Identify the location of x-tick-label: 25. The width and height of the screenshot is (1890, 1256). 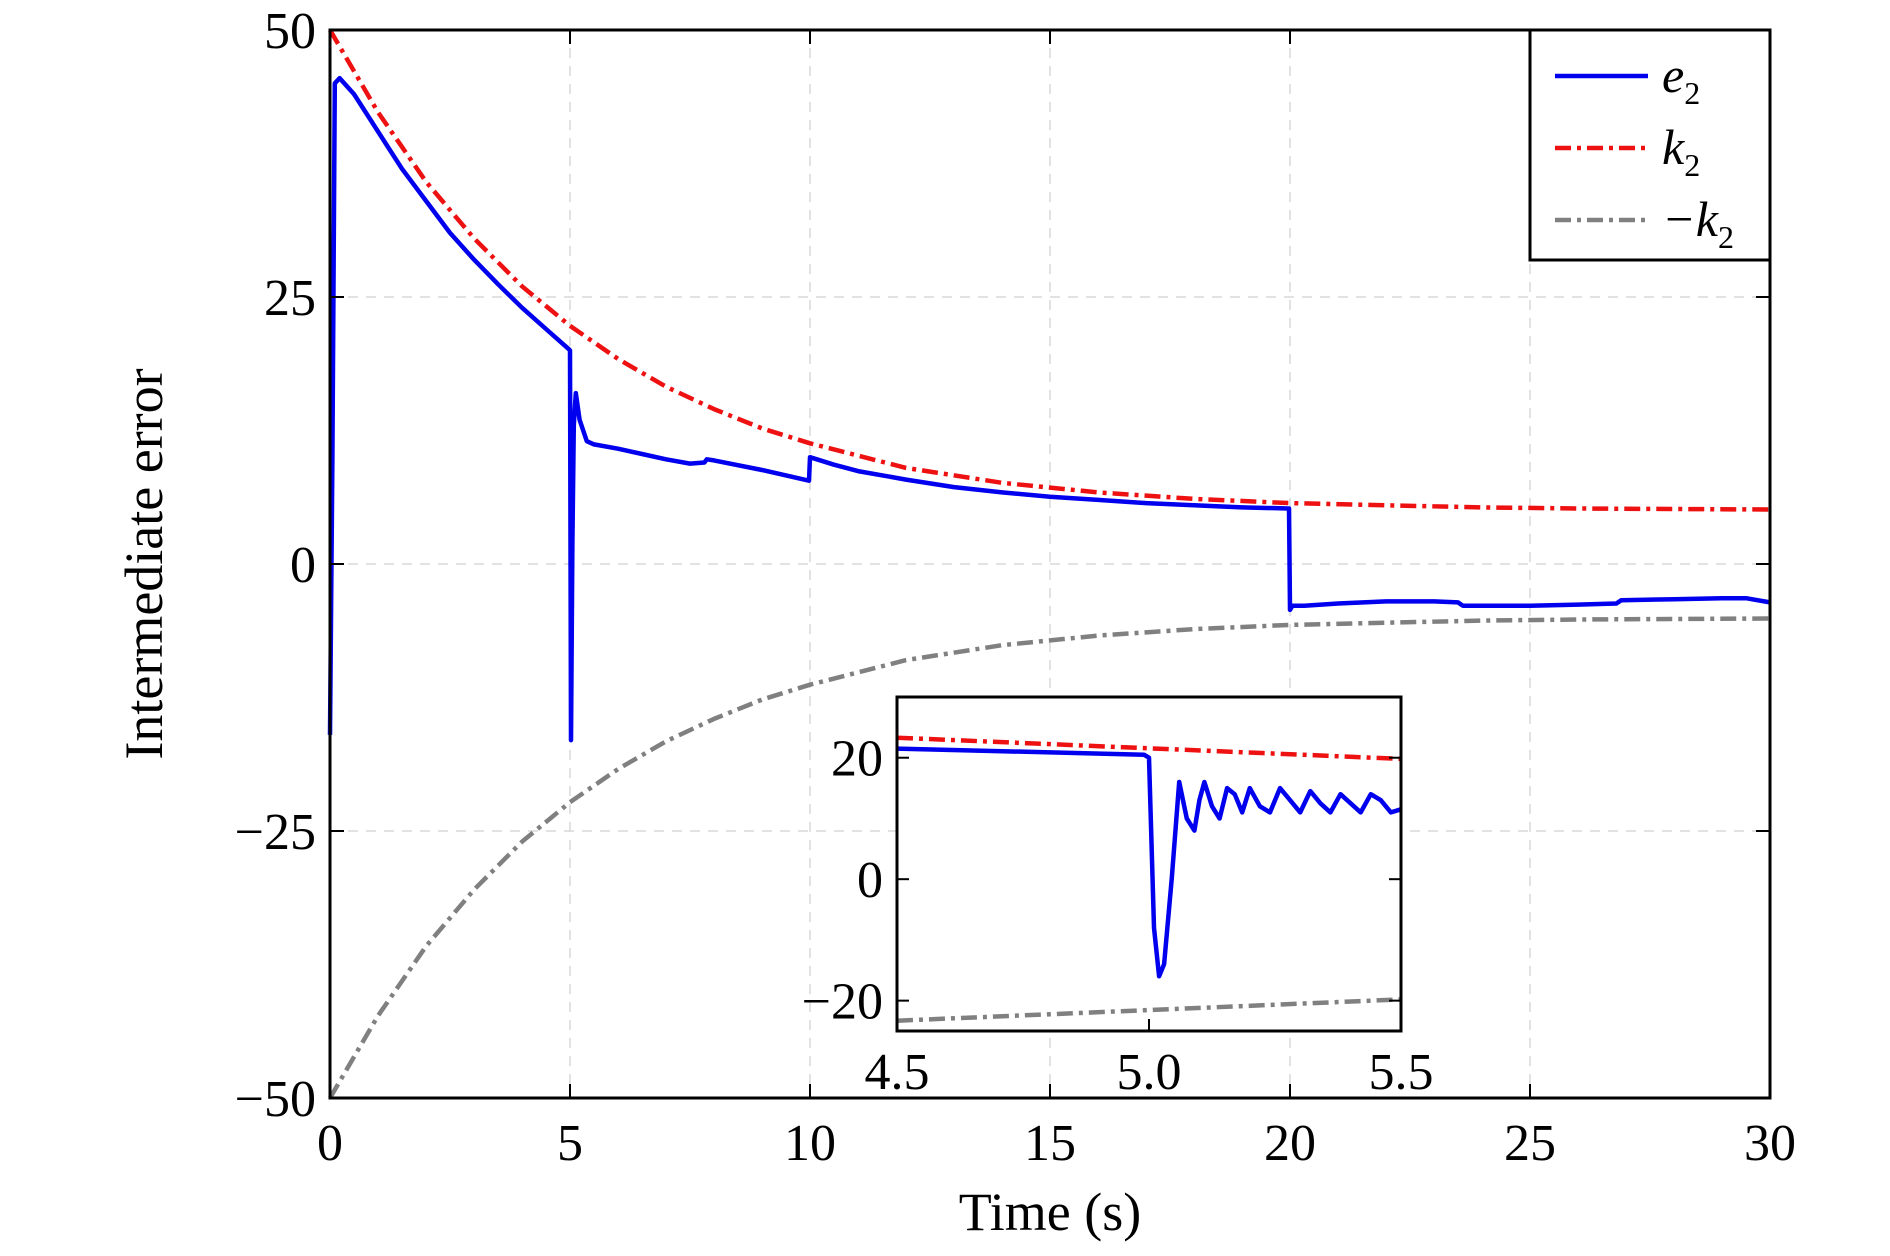
(1530, 1143).